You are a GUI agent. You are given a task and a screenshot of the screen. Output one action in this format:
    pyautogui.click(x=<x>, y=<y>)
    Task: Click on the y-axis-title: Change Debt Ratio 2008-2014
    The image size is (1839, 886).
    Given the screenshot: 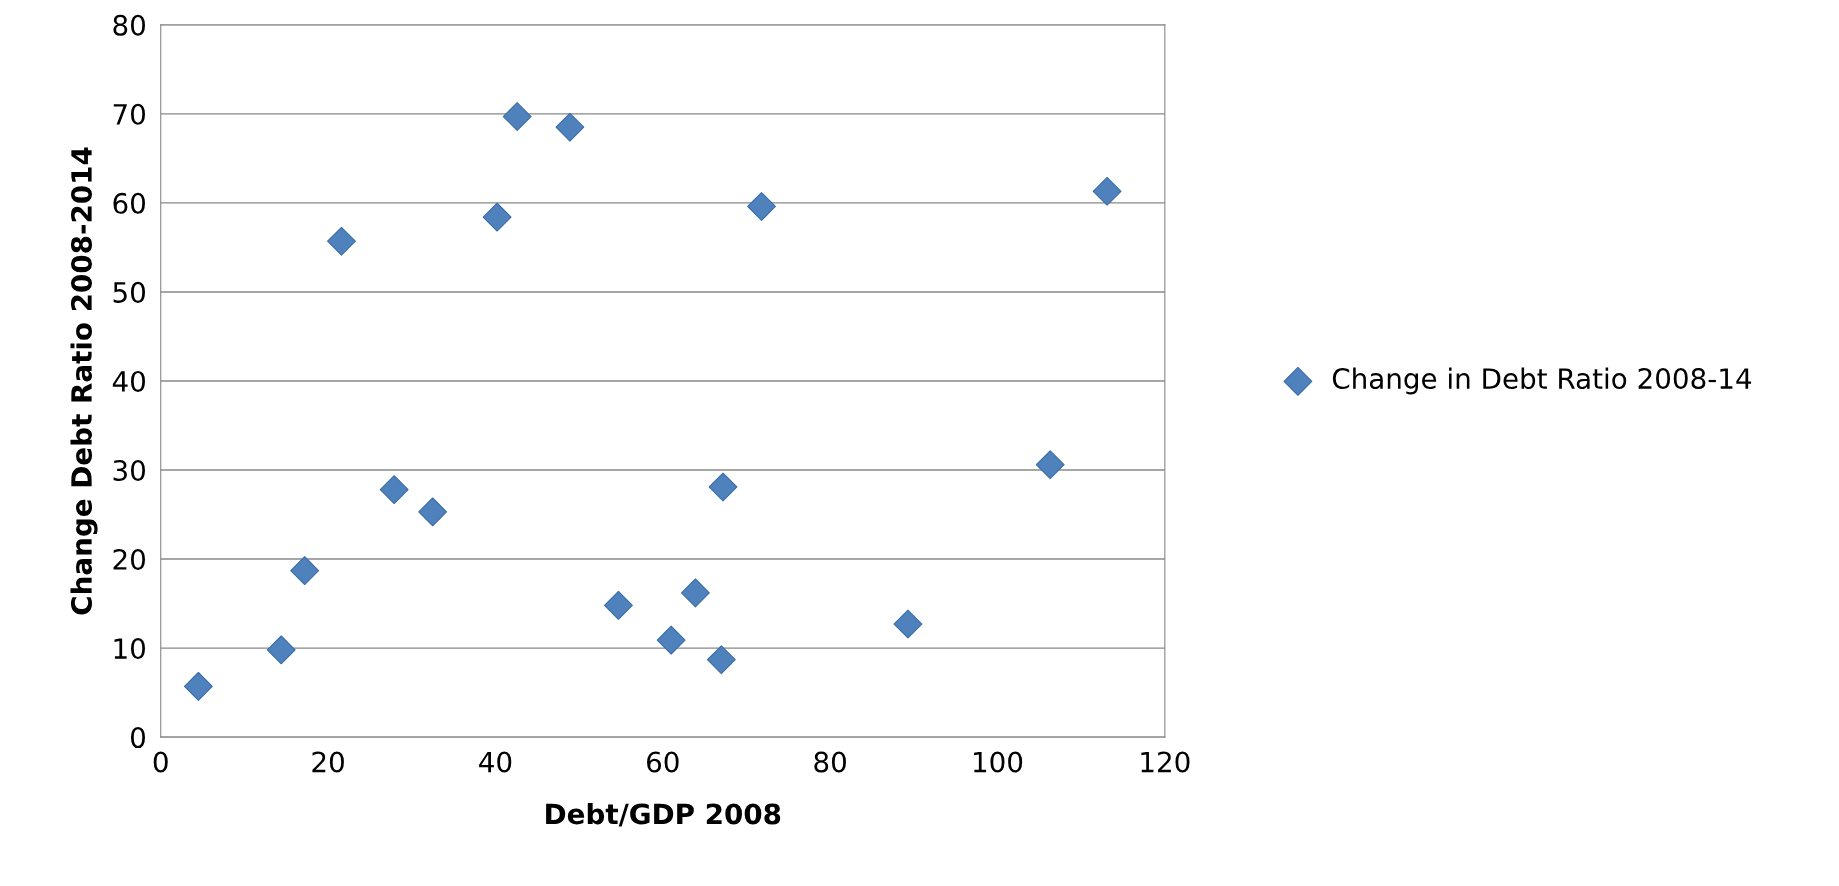 What is the action you would take?
    pyautogui.click(x=84, y=381)
    